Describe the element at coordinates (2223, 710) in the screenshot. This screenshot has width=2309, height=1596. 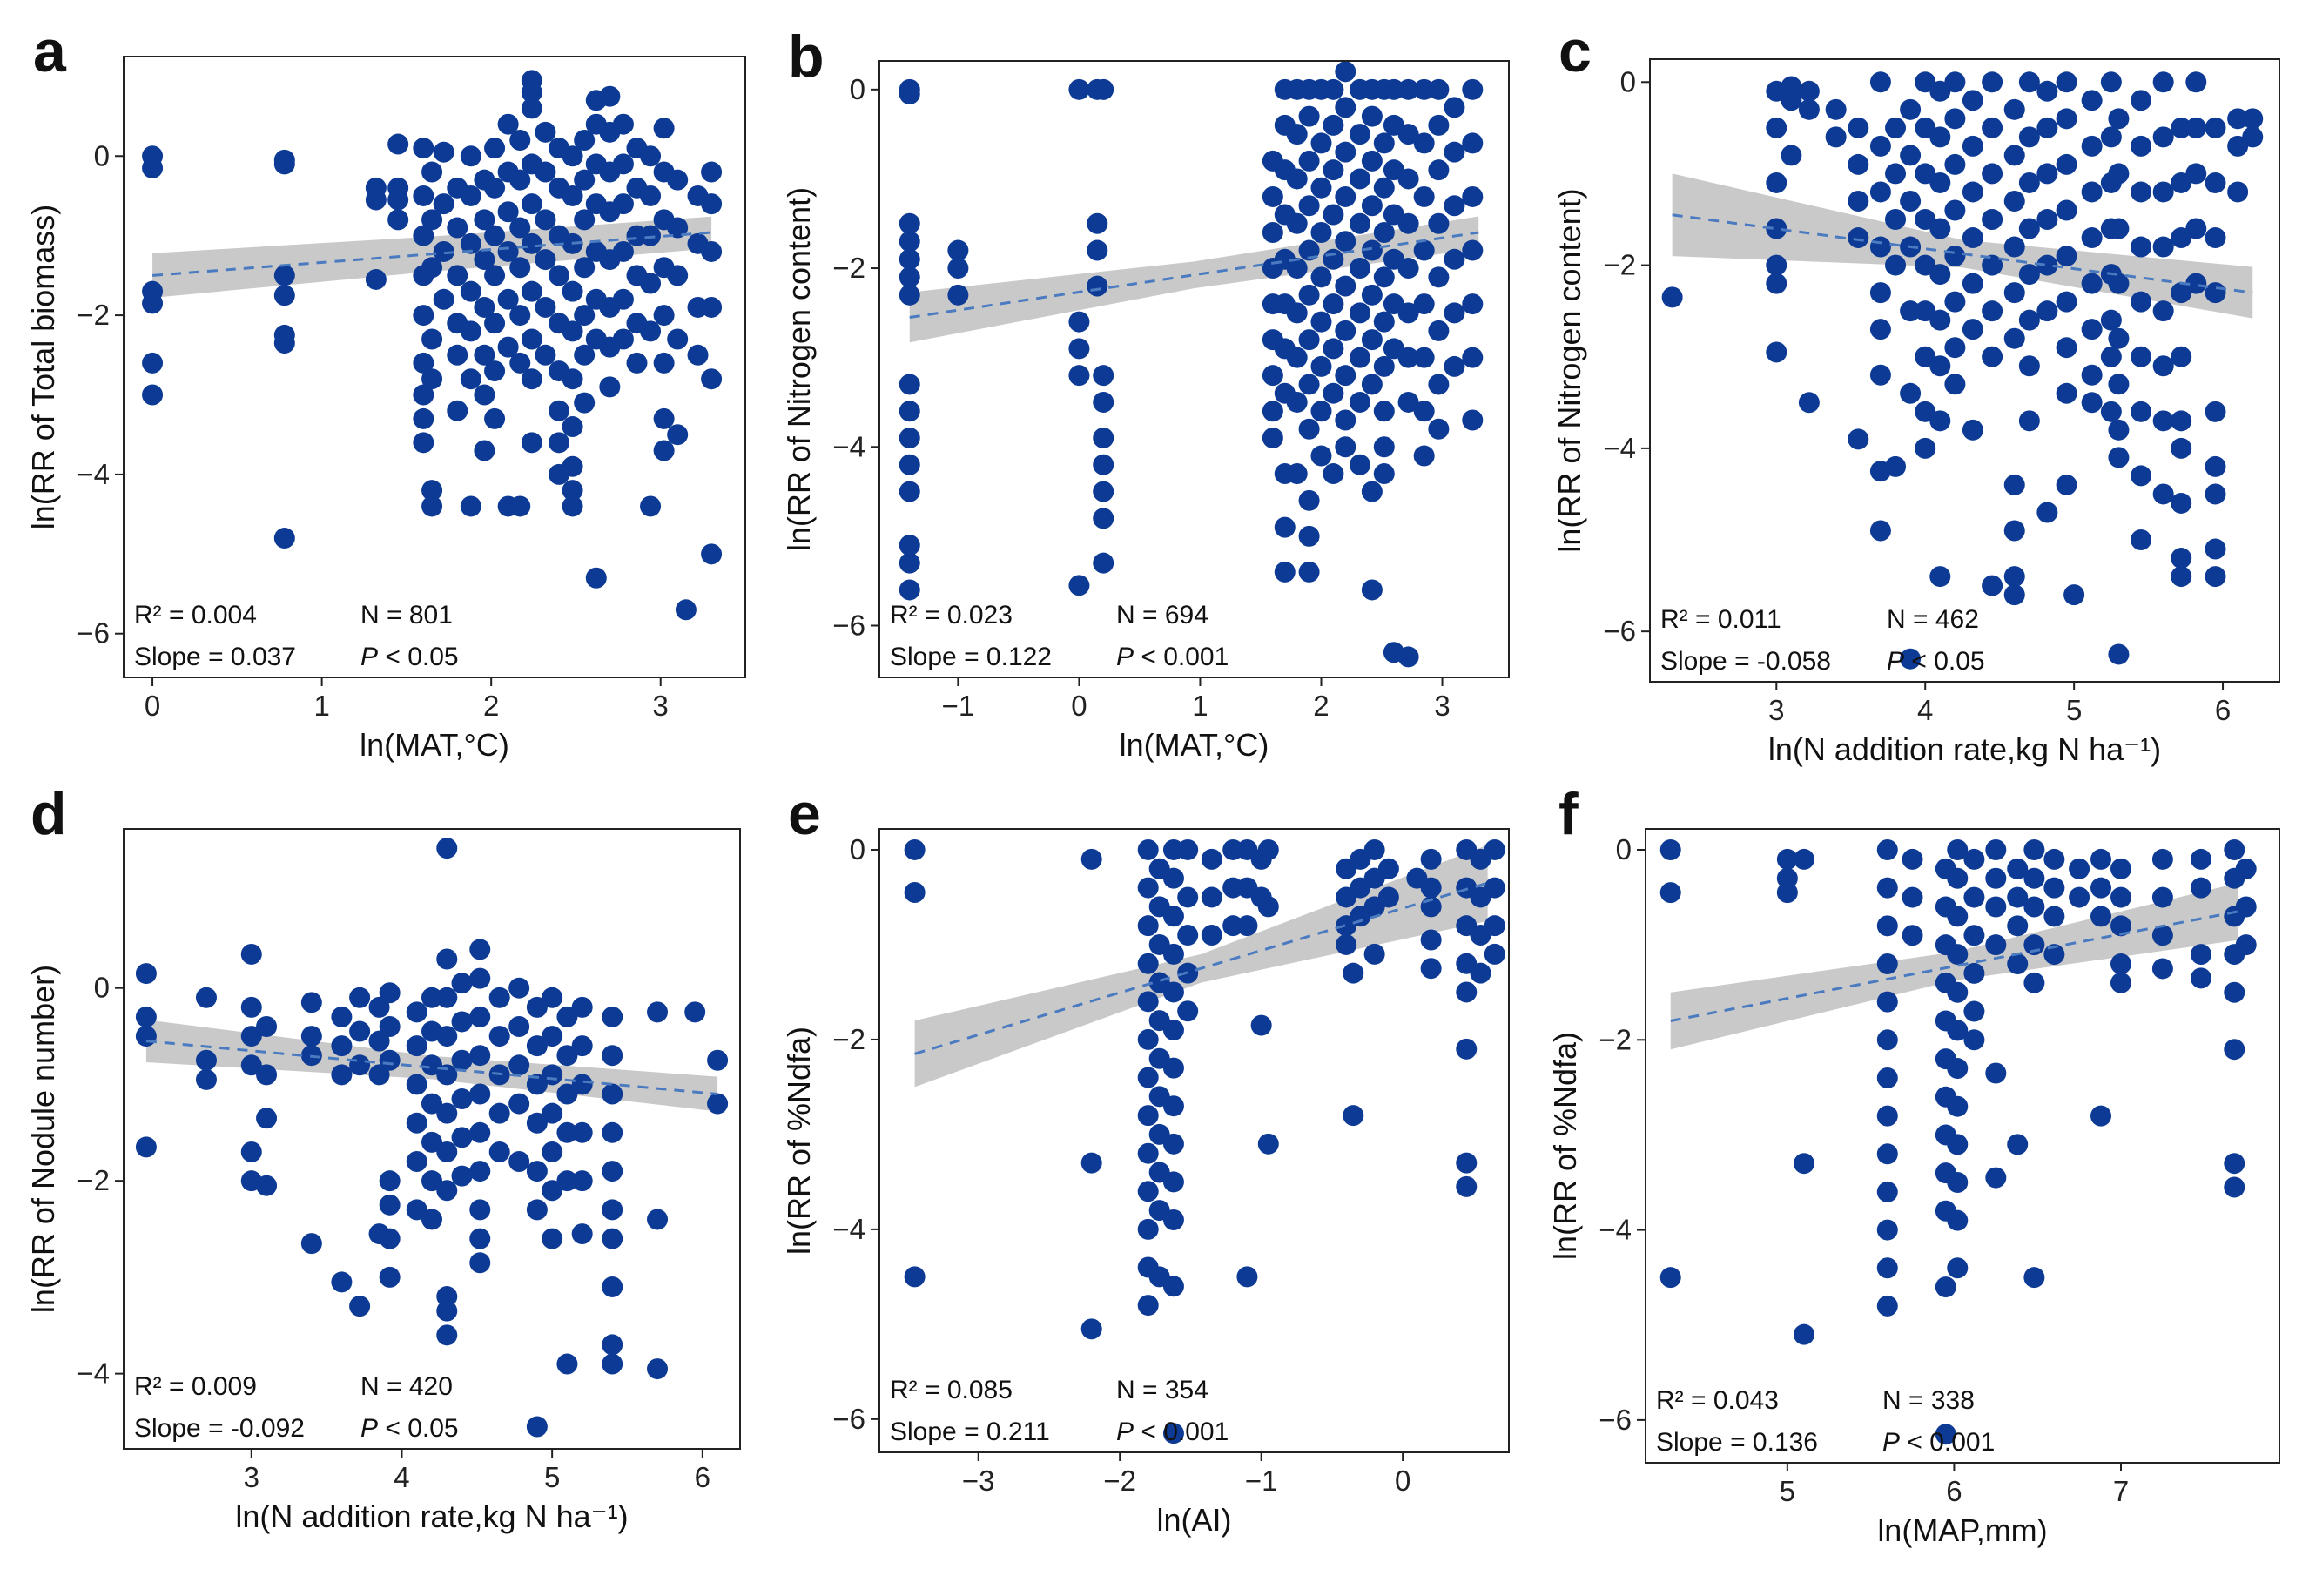
I see `x-tick-label: 6` at that location.